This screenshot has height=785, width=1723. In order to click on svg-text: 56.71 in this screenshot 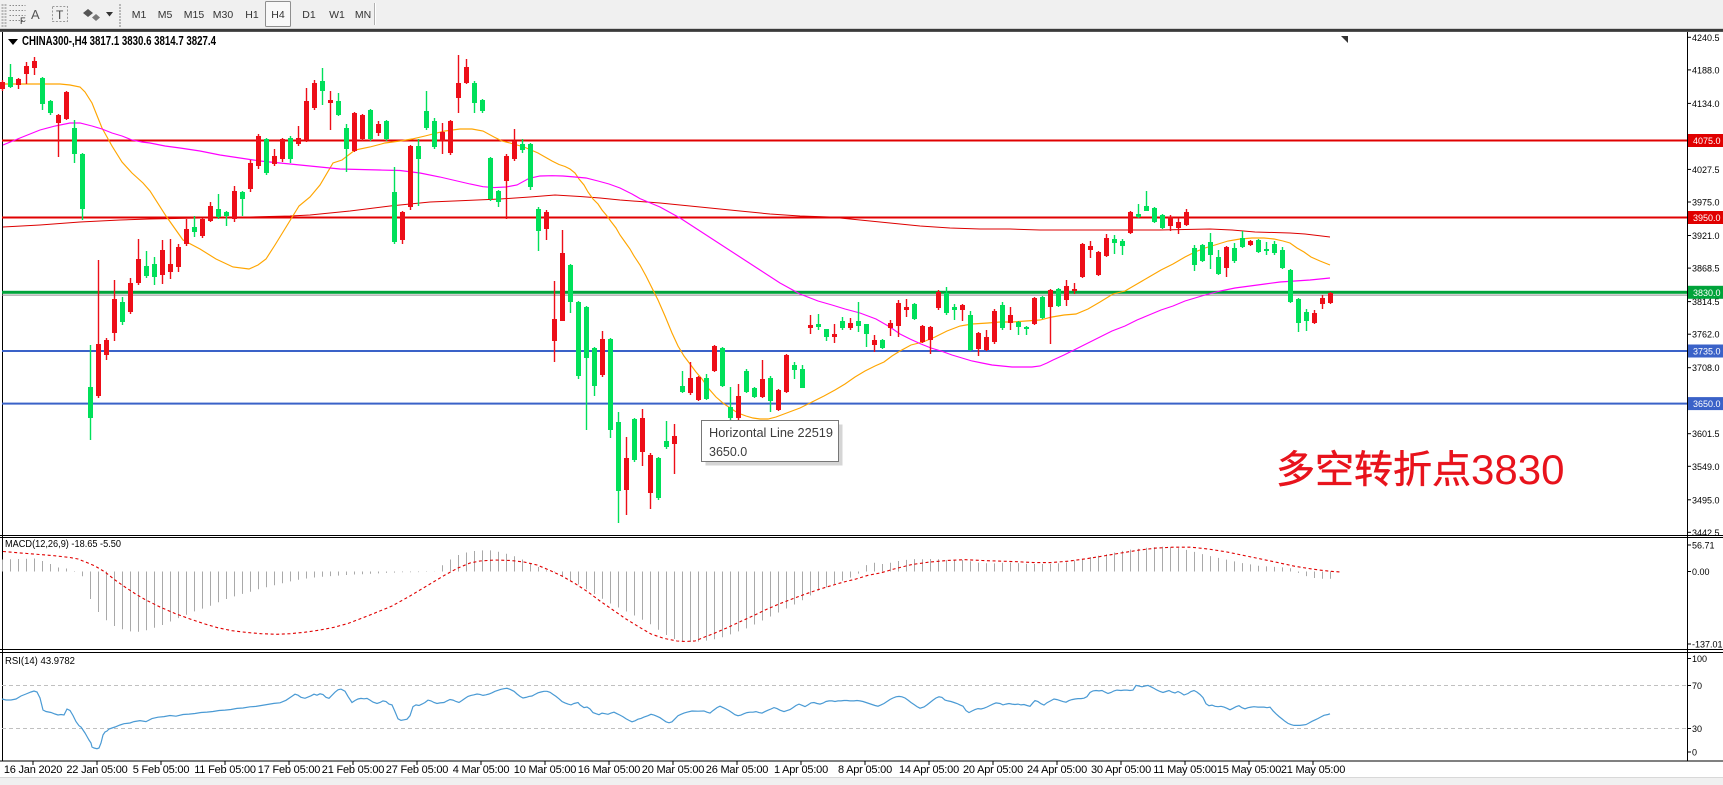, I will do `click(1703, 546)`.